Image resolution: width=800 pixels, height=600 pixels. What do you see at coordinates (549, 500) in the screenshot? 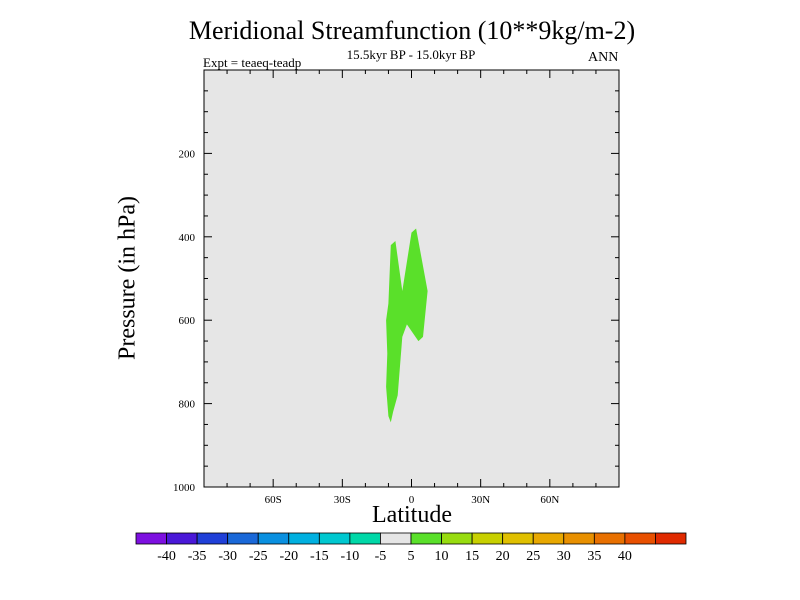
I see `x-tick-label: 60N` at bounding box center [549, 500].